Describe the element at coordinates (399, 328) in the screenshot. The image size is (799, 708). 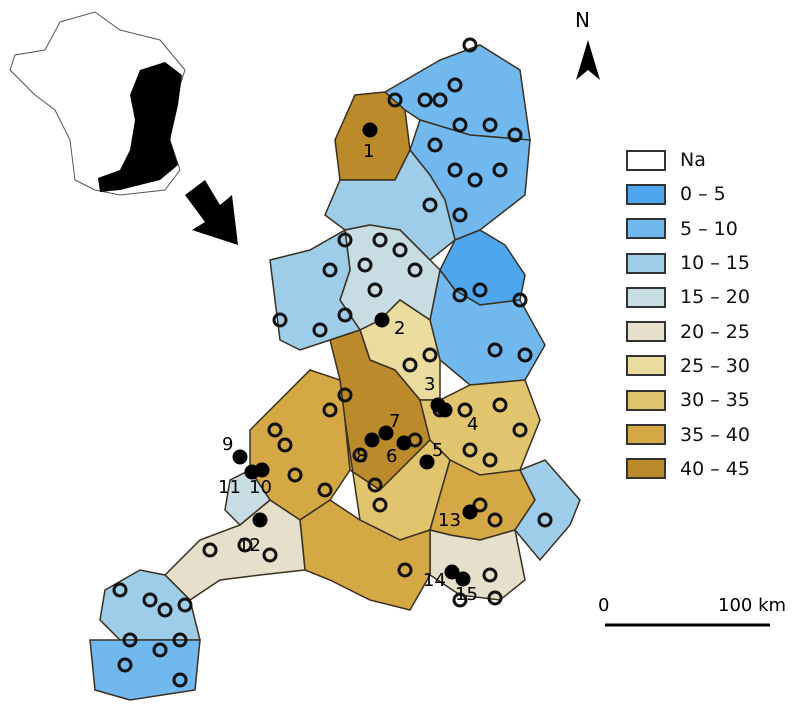
I see `site-number-label: 2` at that location.